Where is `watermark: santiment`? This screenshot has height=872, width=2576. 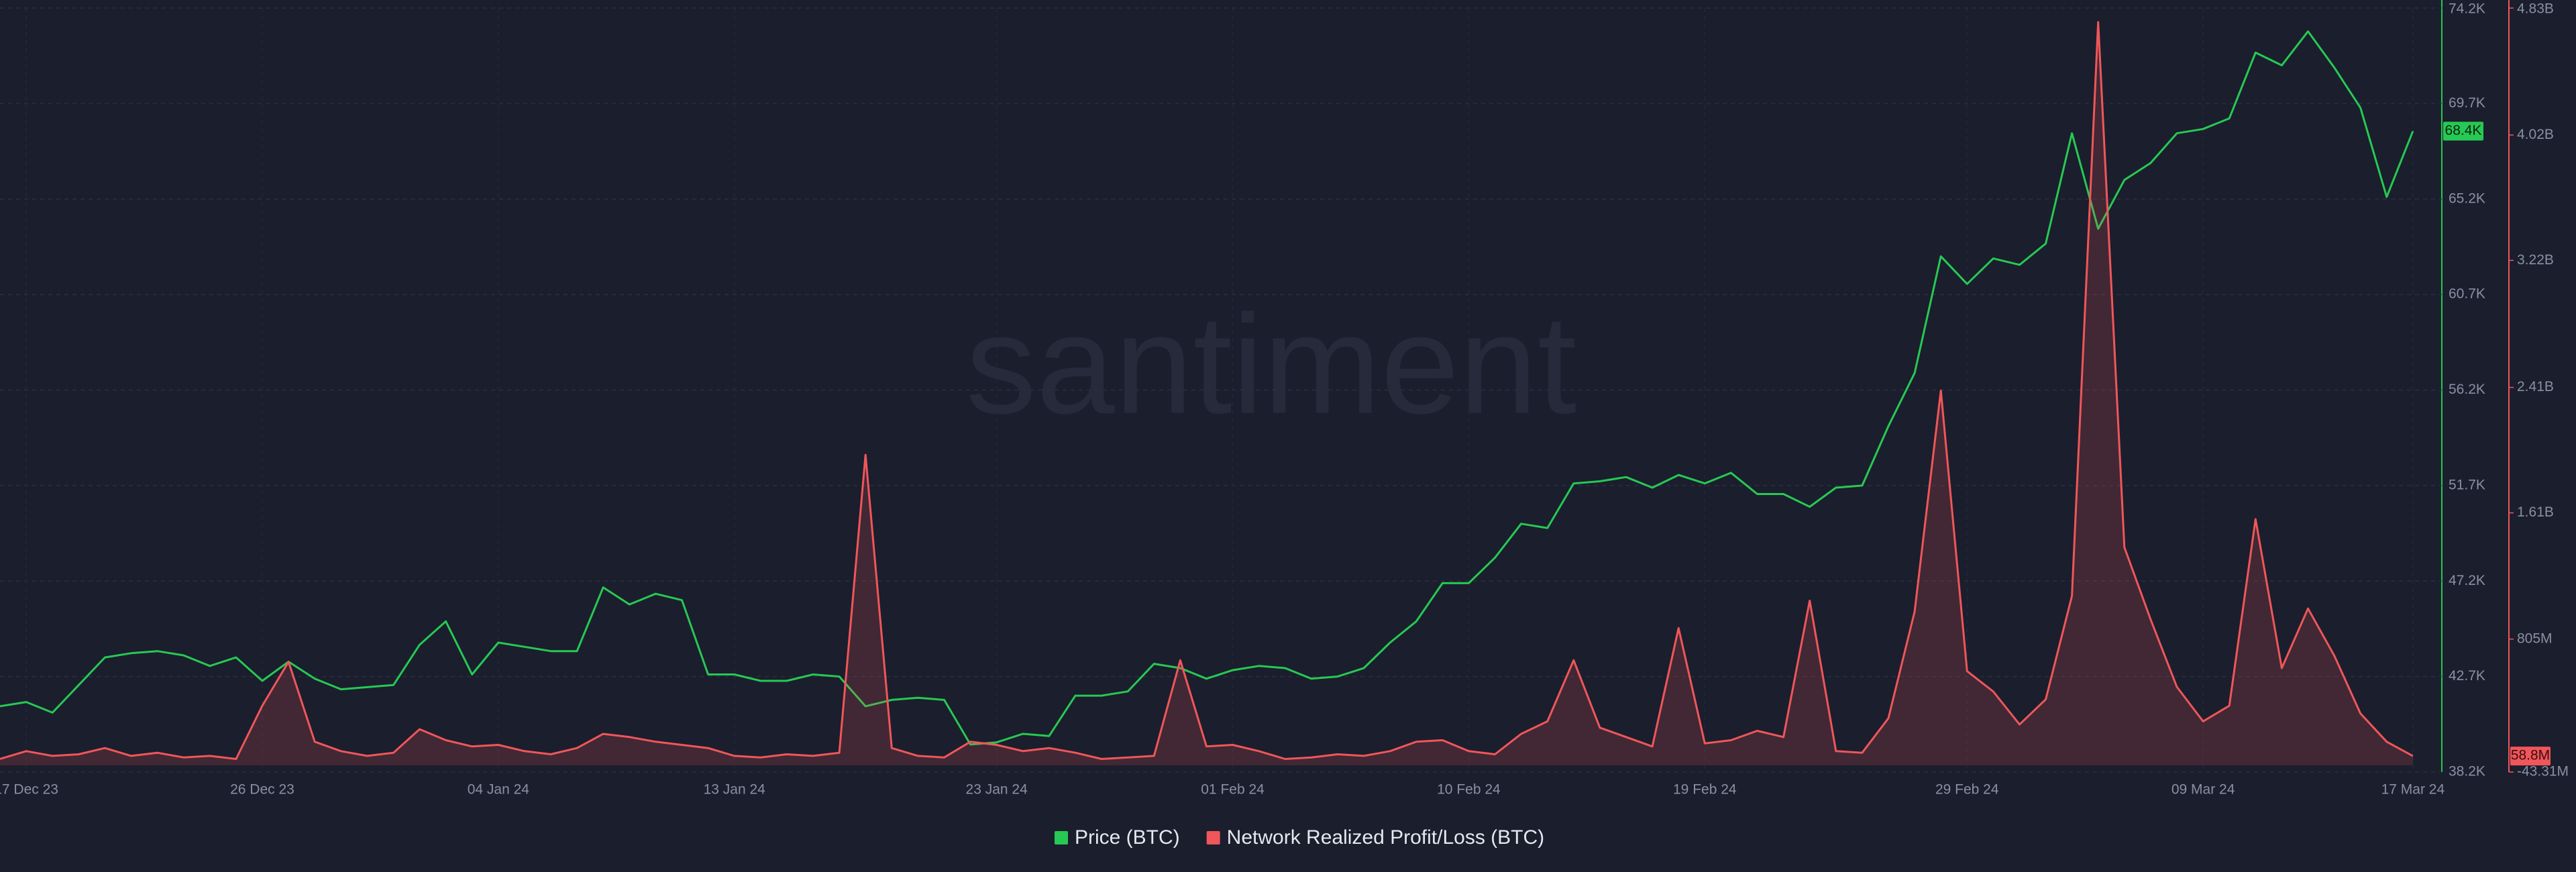
watermark: santiment is located at coordinates (1271, 364).